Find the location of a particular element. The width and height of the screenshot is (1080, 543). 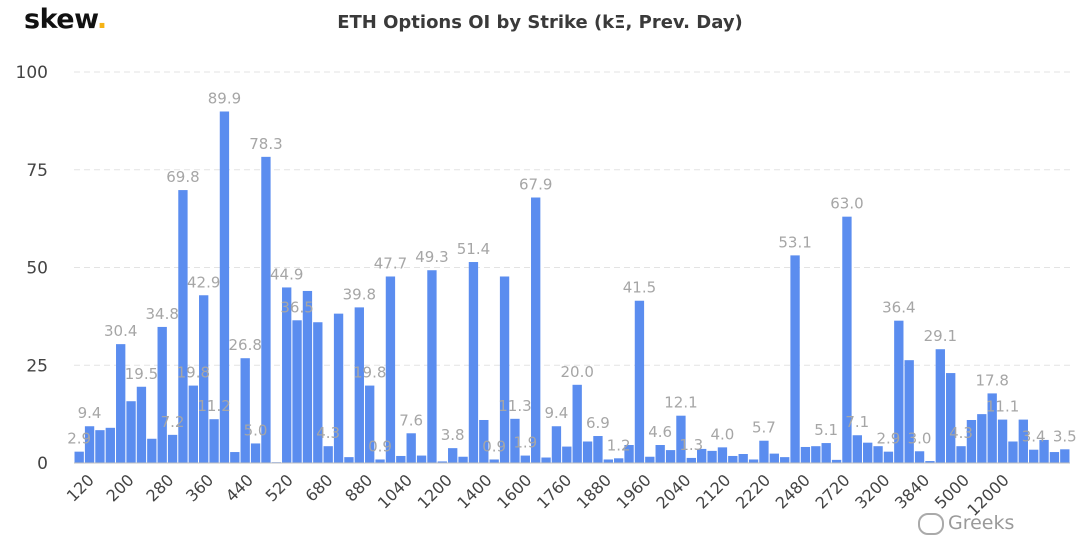

x-tick-label: 360 is located at coordinates (199, 487).